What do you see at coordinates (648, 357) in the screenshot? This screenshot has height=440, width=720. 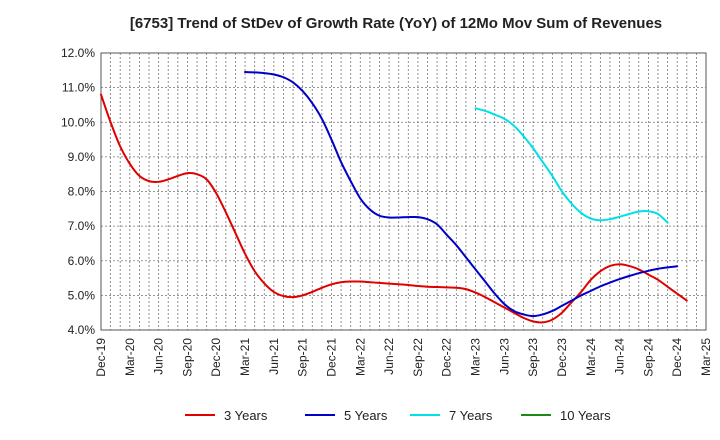 I see `x-tick-label: Sep-24` at bounding box center [648, 357].